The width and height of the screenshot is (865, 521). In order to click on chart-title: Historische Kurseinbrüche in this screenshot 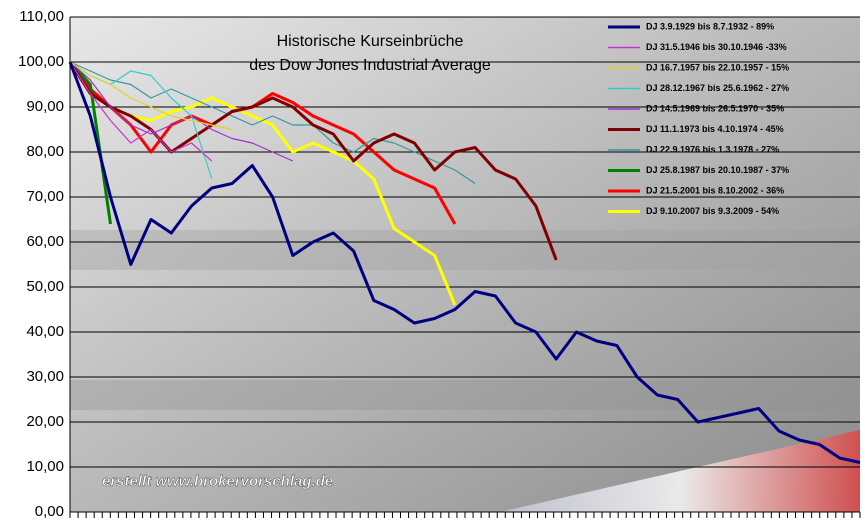, I will do `click(370, 41)`.